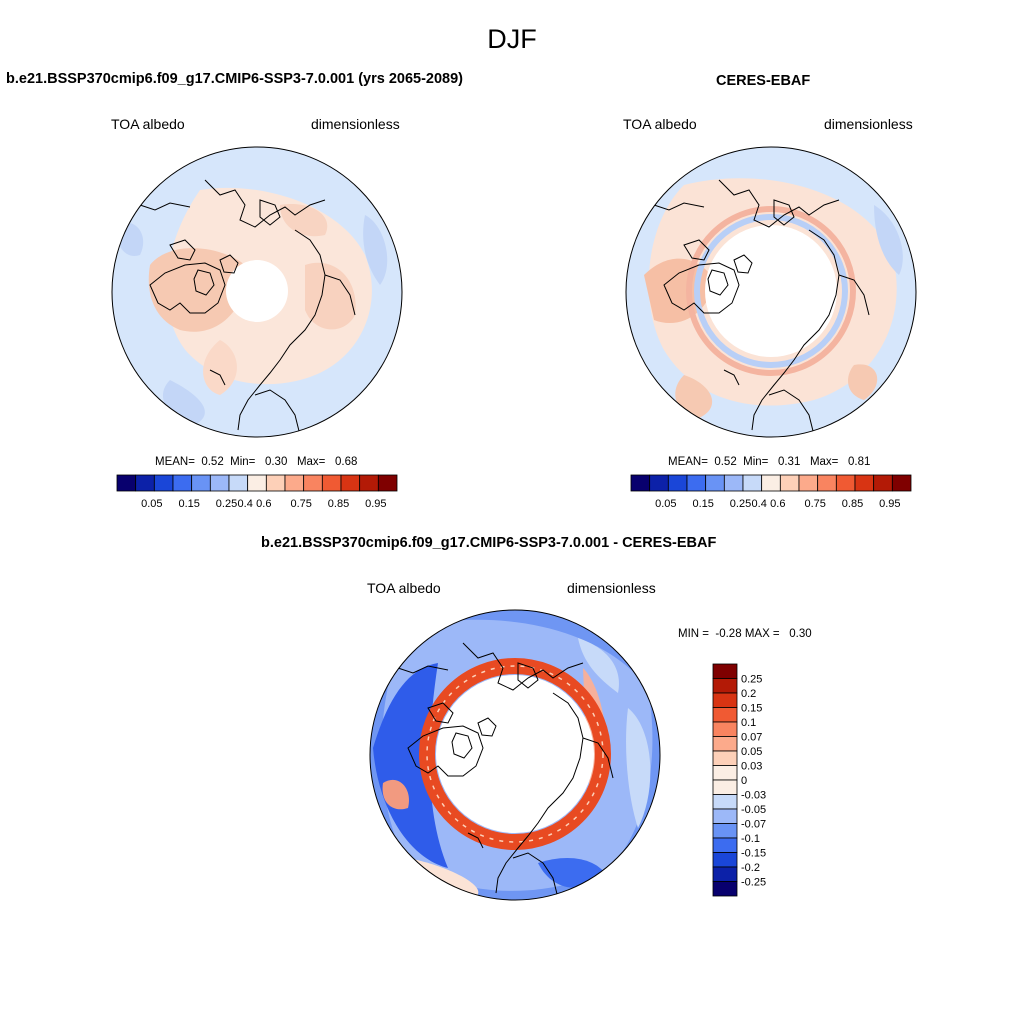 The width and height of the screenshot is (1024, 1024). I want to click on panel-2-colorbar-tick-label: 0.05, so click(665, 504).